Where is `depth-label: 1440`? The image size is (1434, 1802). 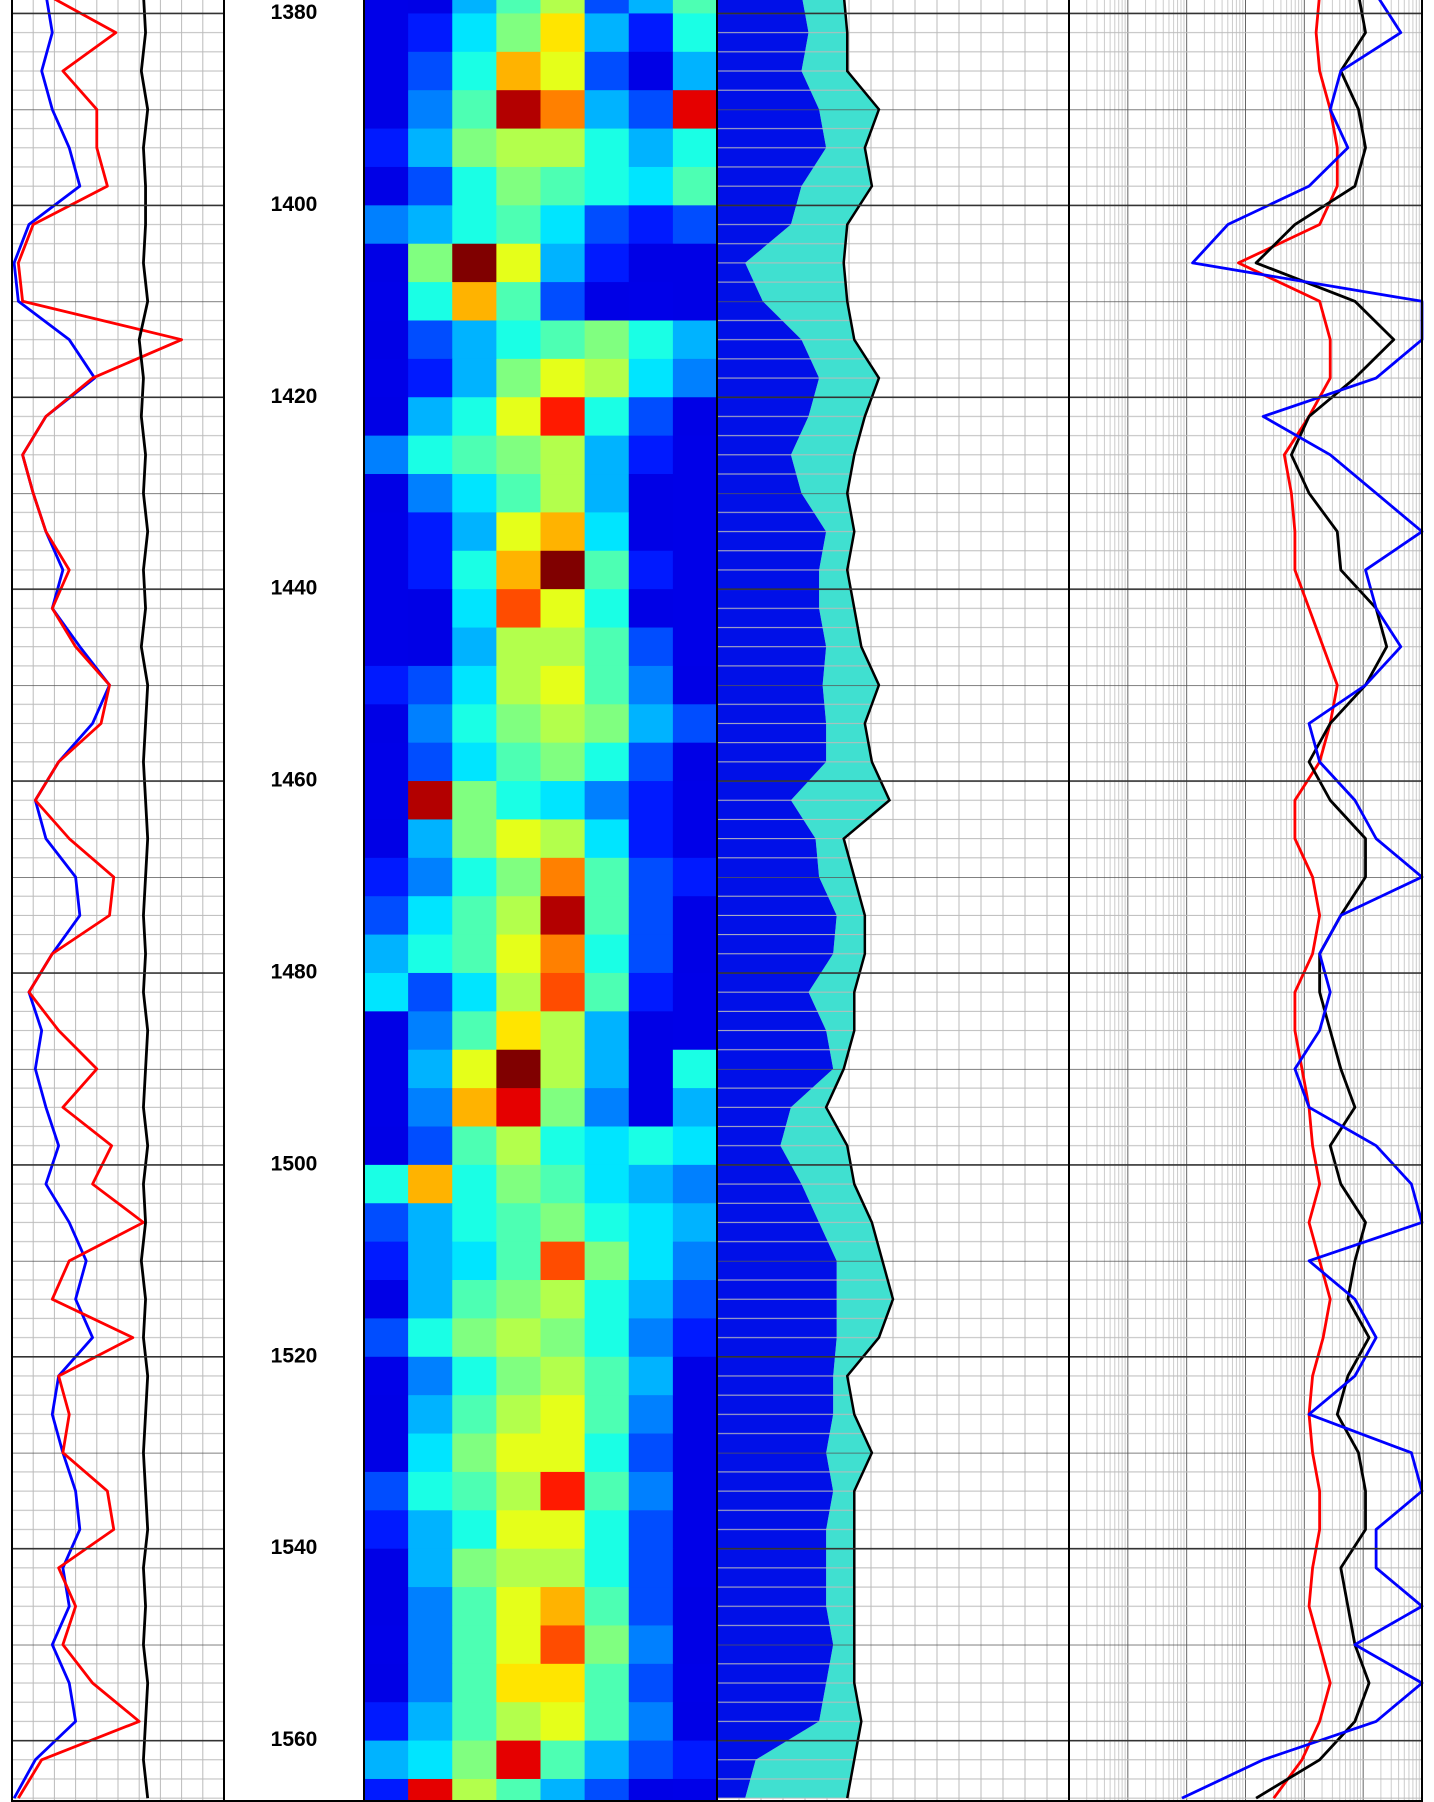
depth-label: 1440 is located at coordinates (294, 588).